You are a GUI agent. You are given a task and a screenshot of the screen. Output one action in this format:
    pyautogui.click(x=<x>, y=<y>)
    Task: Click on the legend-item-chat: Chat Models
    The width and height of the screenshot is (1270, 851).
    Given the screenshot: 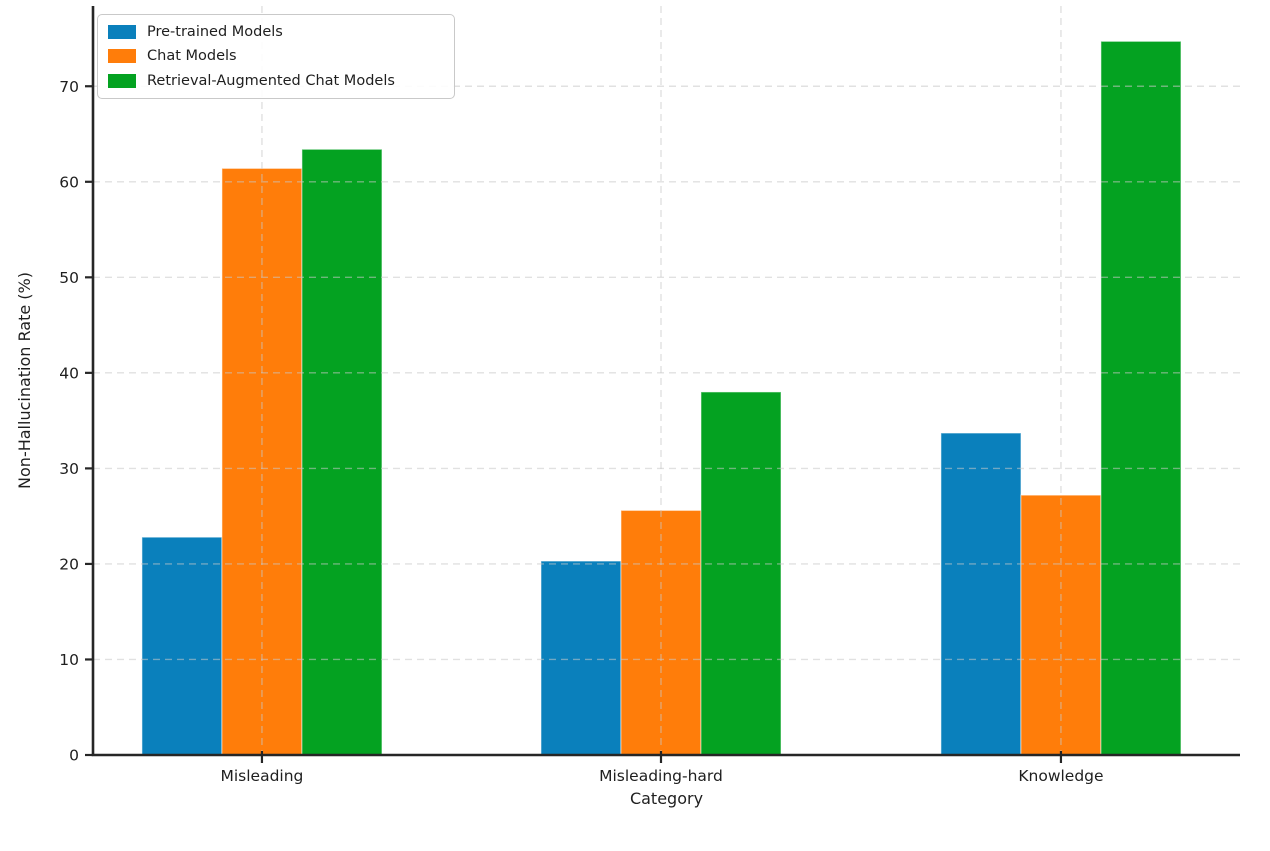 What is the action you would take?
    pyautogui.click(x=276, y=56)
    